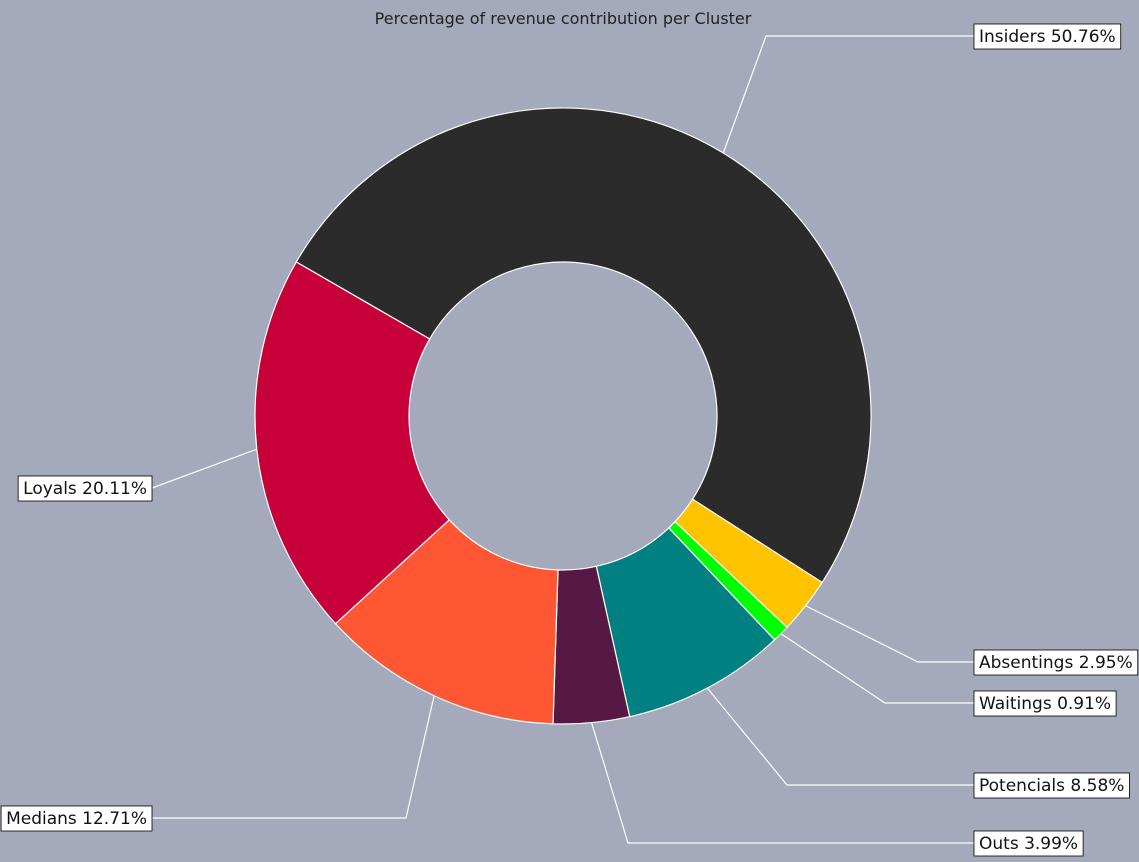 The image size is (1139, 862). I want to click on label-box-insiders, so click(1047, 36).